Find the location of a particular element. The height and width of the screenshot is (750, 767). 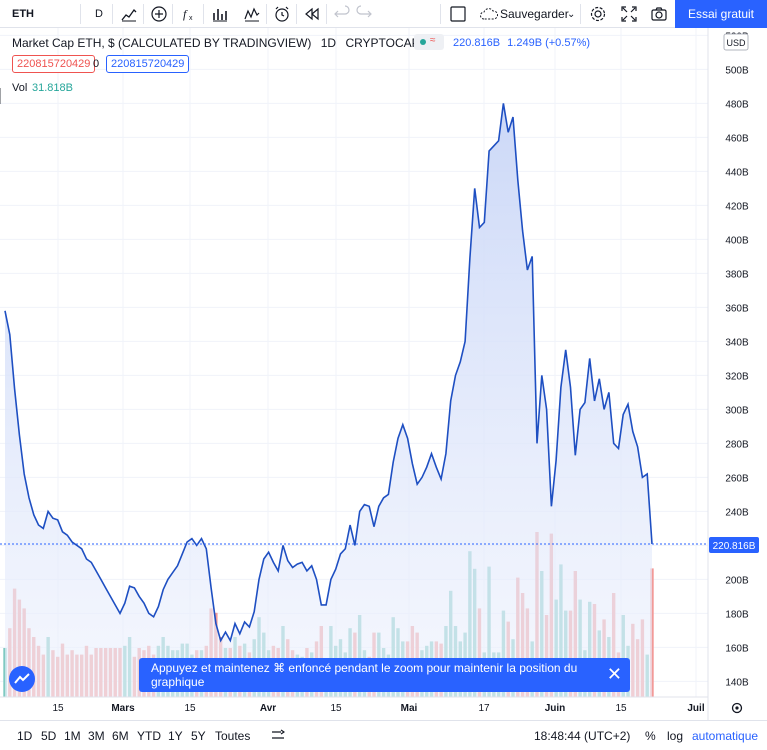

svg-text: f is located at coordinates (185, 14).